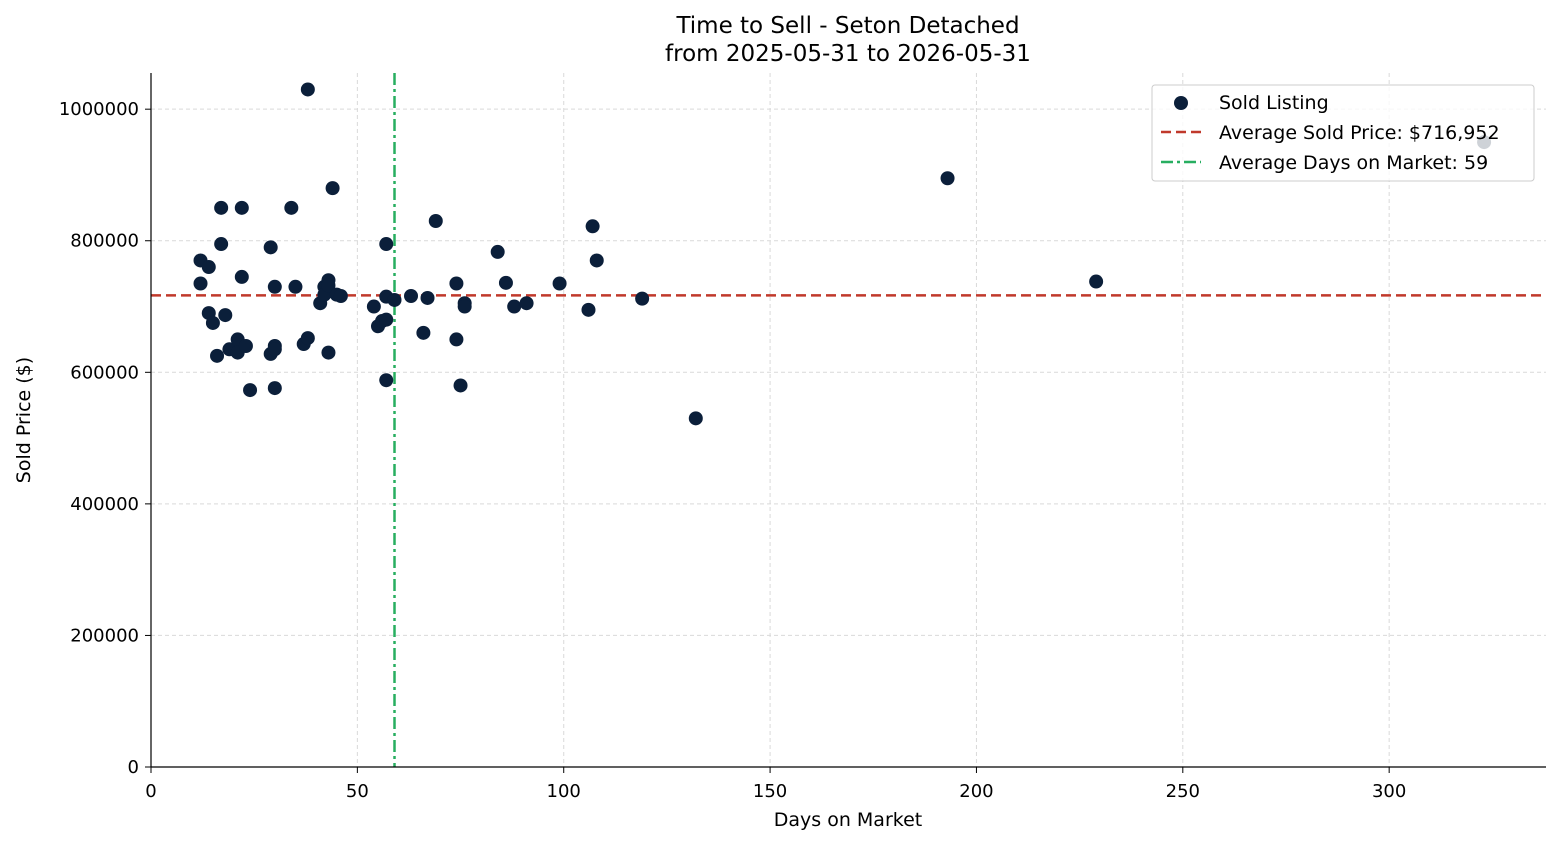 The height and width of the screenshot is (845, 1560). Describe the element at coordinates (150, 791) in the screenshot. I see `x-tick-label: 0` at that location.